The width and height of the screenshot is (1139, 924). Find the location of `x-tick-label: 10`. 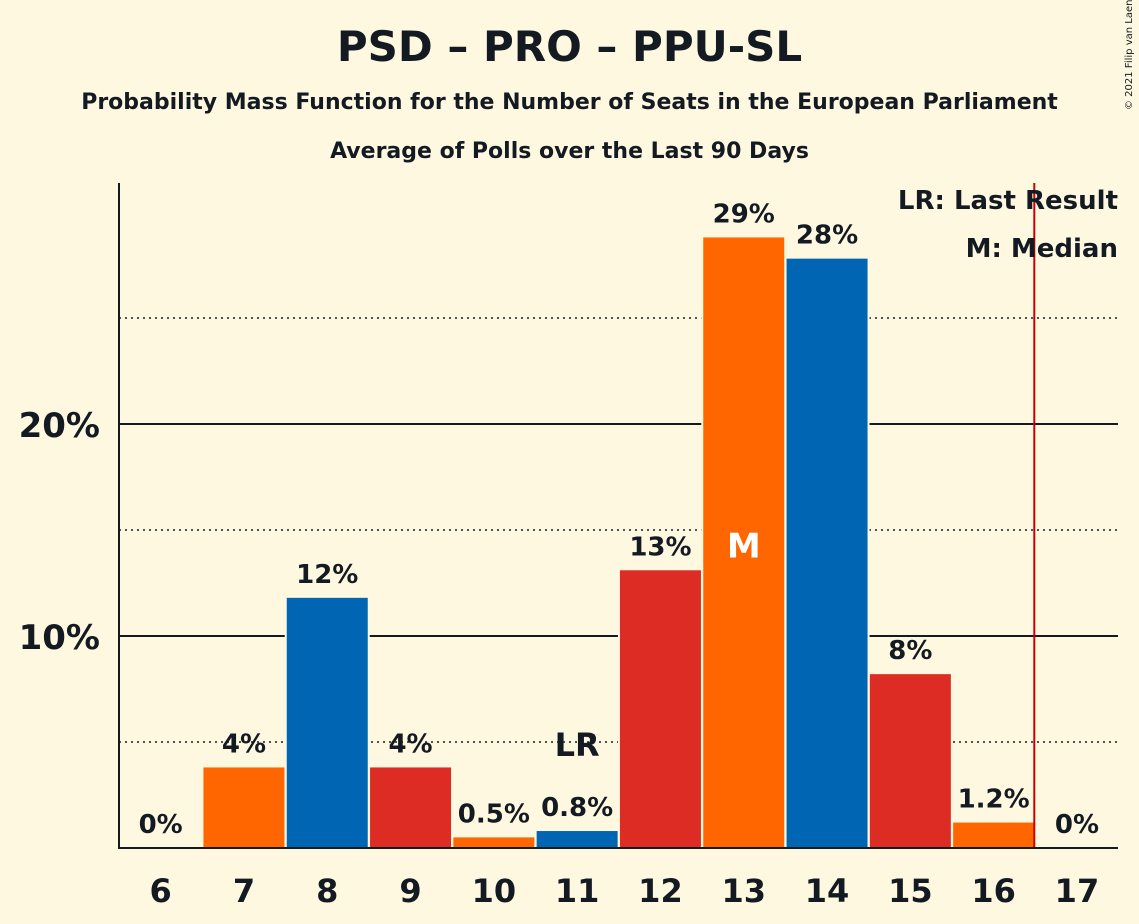

x-tick-label: 10 is located at coordinates (494, 891).